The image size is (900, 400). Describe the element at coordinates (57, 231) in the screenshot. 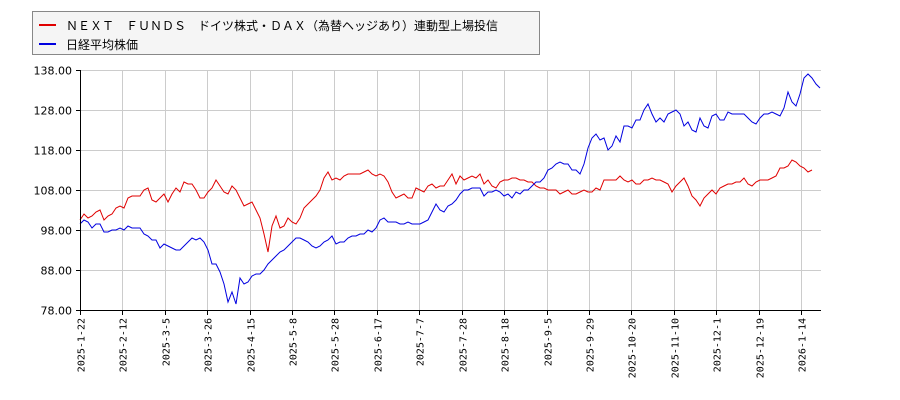

I see `svg-text: 98.00` at that location.